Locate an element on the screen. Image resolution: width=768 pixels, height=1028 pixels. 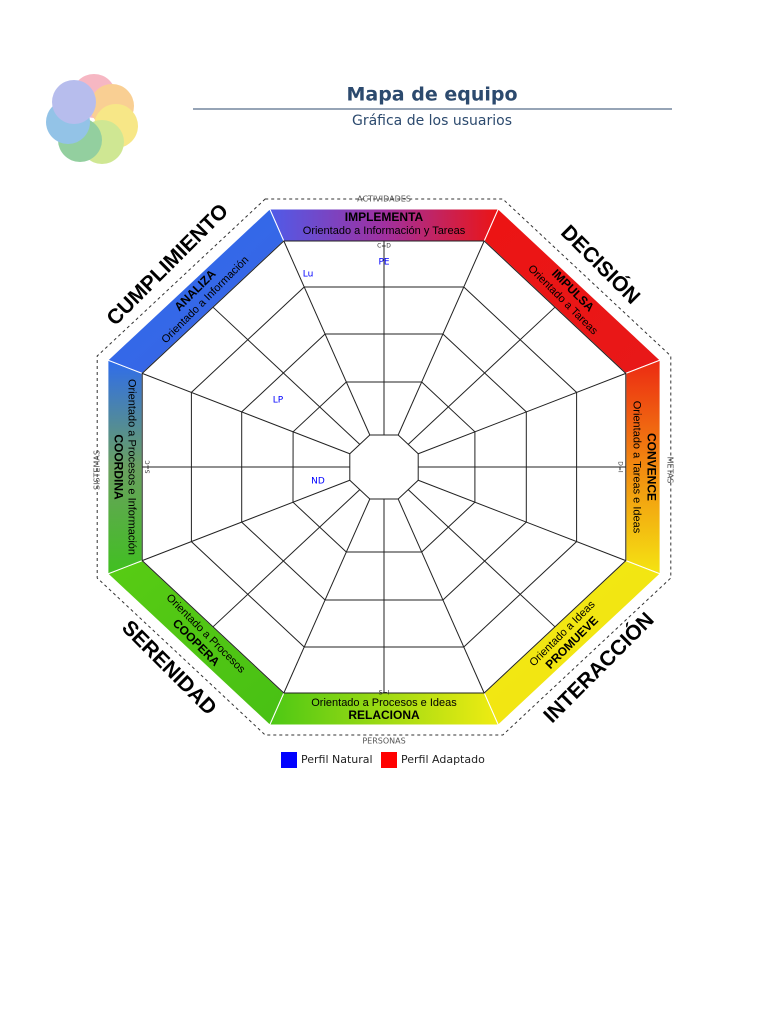
band-title: CONVENCE is located at coordinates (651, 467).